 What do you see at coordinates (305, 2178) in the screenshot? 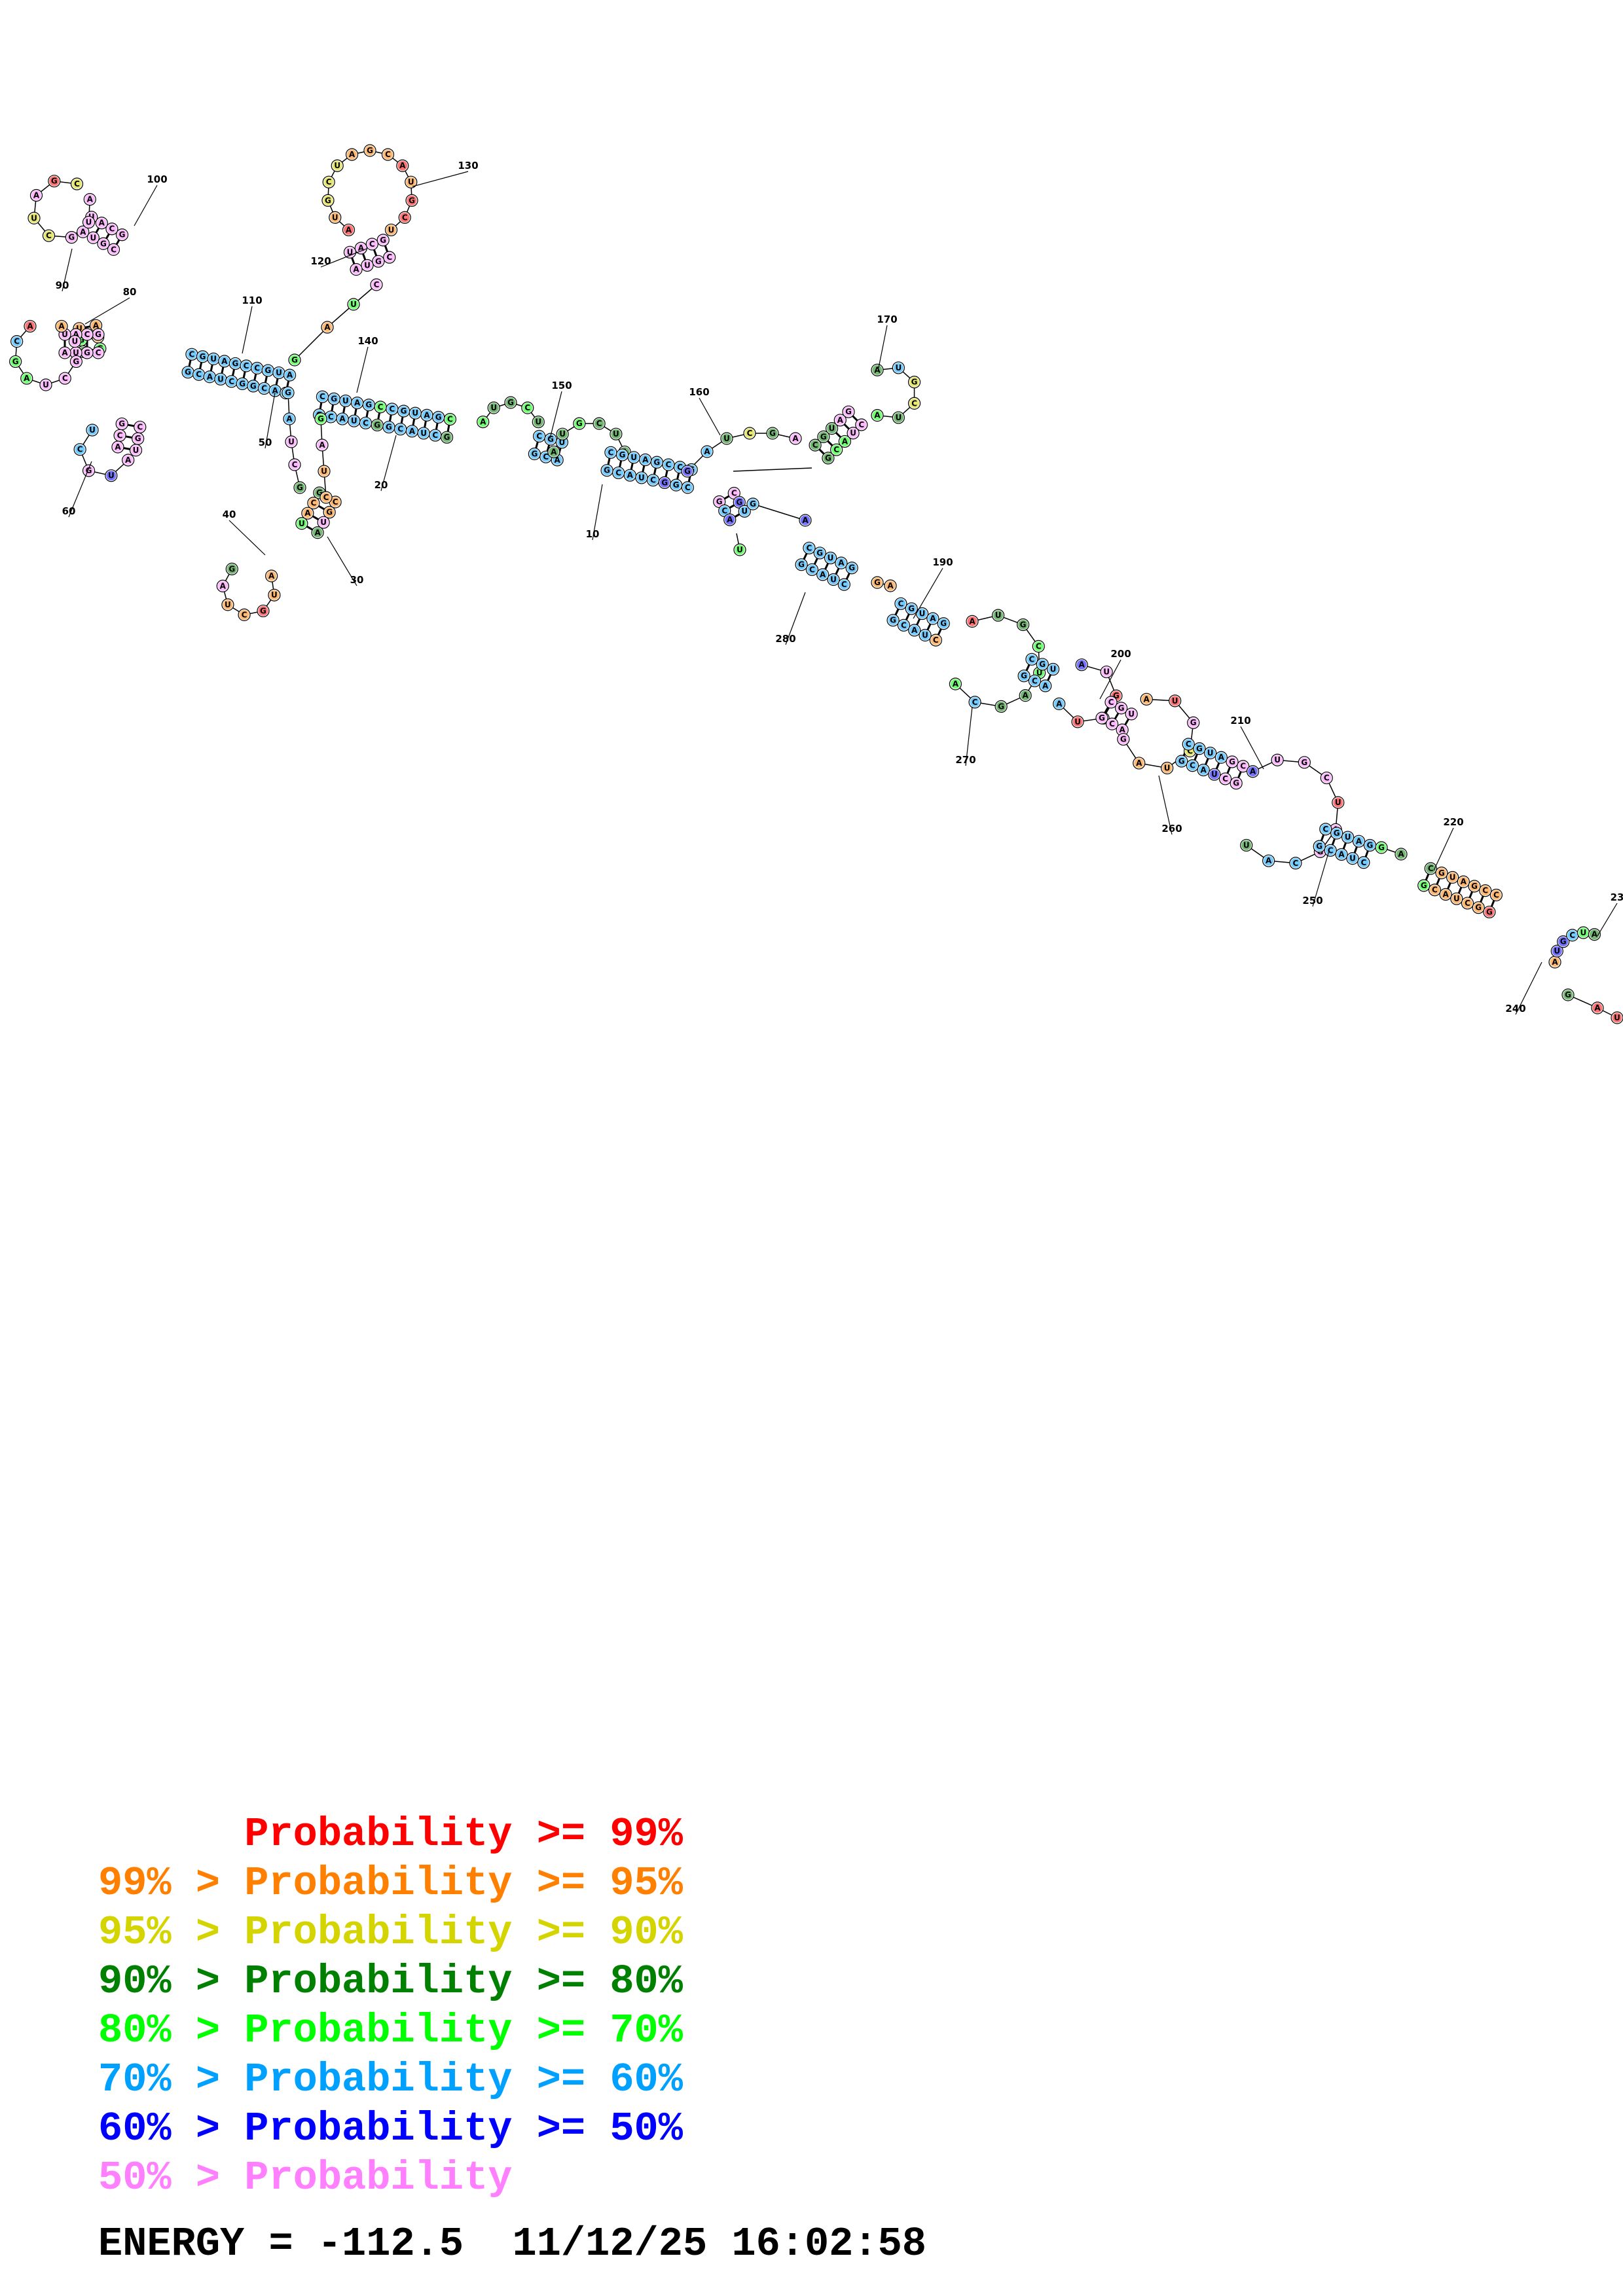
I see `legend-line-plow: 50% > Probability` at bounding box center [305, 2178].